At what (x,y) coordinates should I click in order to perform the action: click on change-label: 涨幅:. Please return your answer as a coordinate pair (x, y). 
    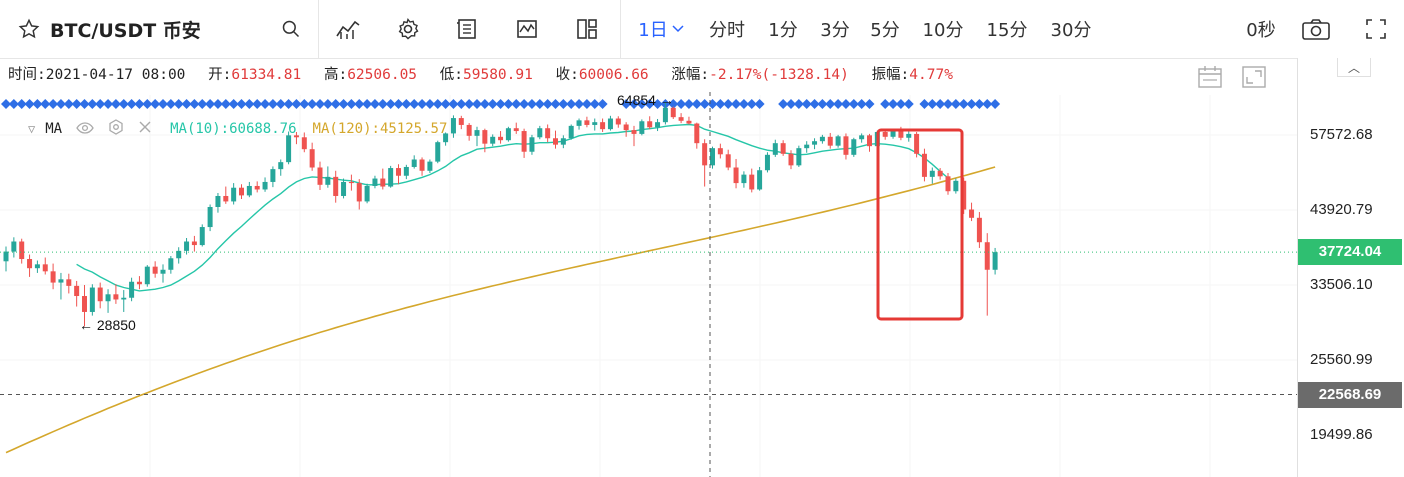
    Looking at the image, I should click on (690, 75).